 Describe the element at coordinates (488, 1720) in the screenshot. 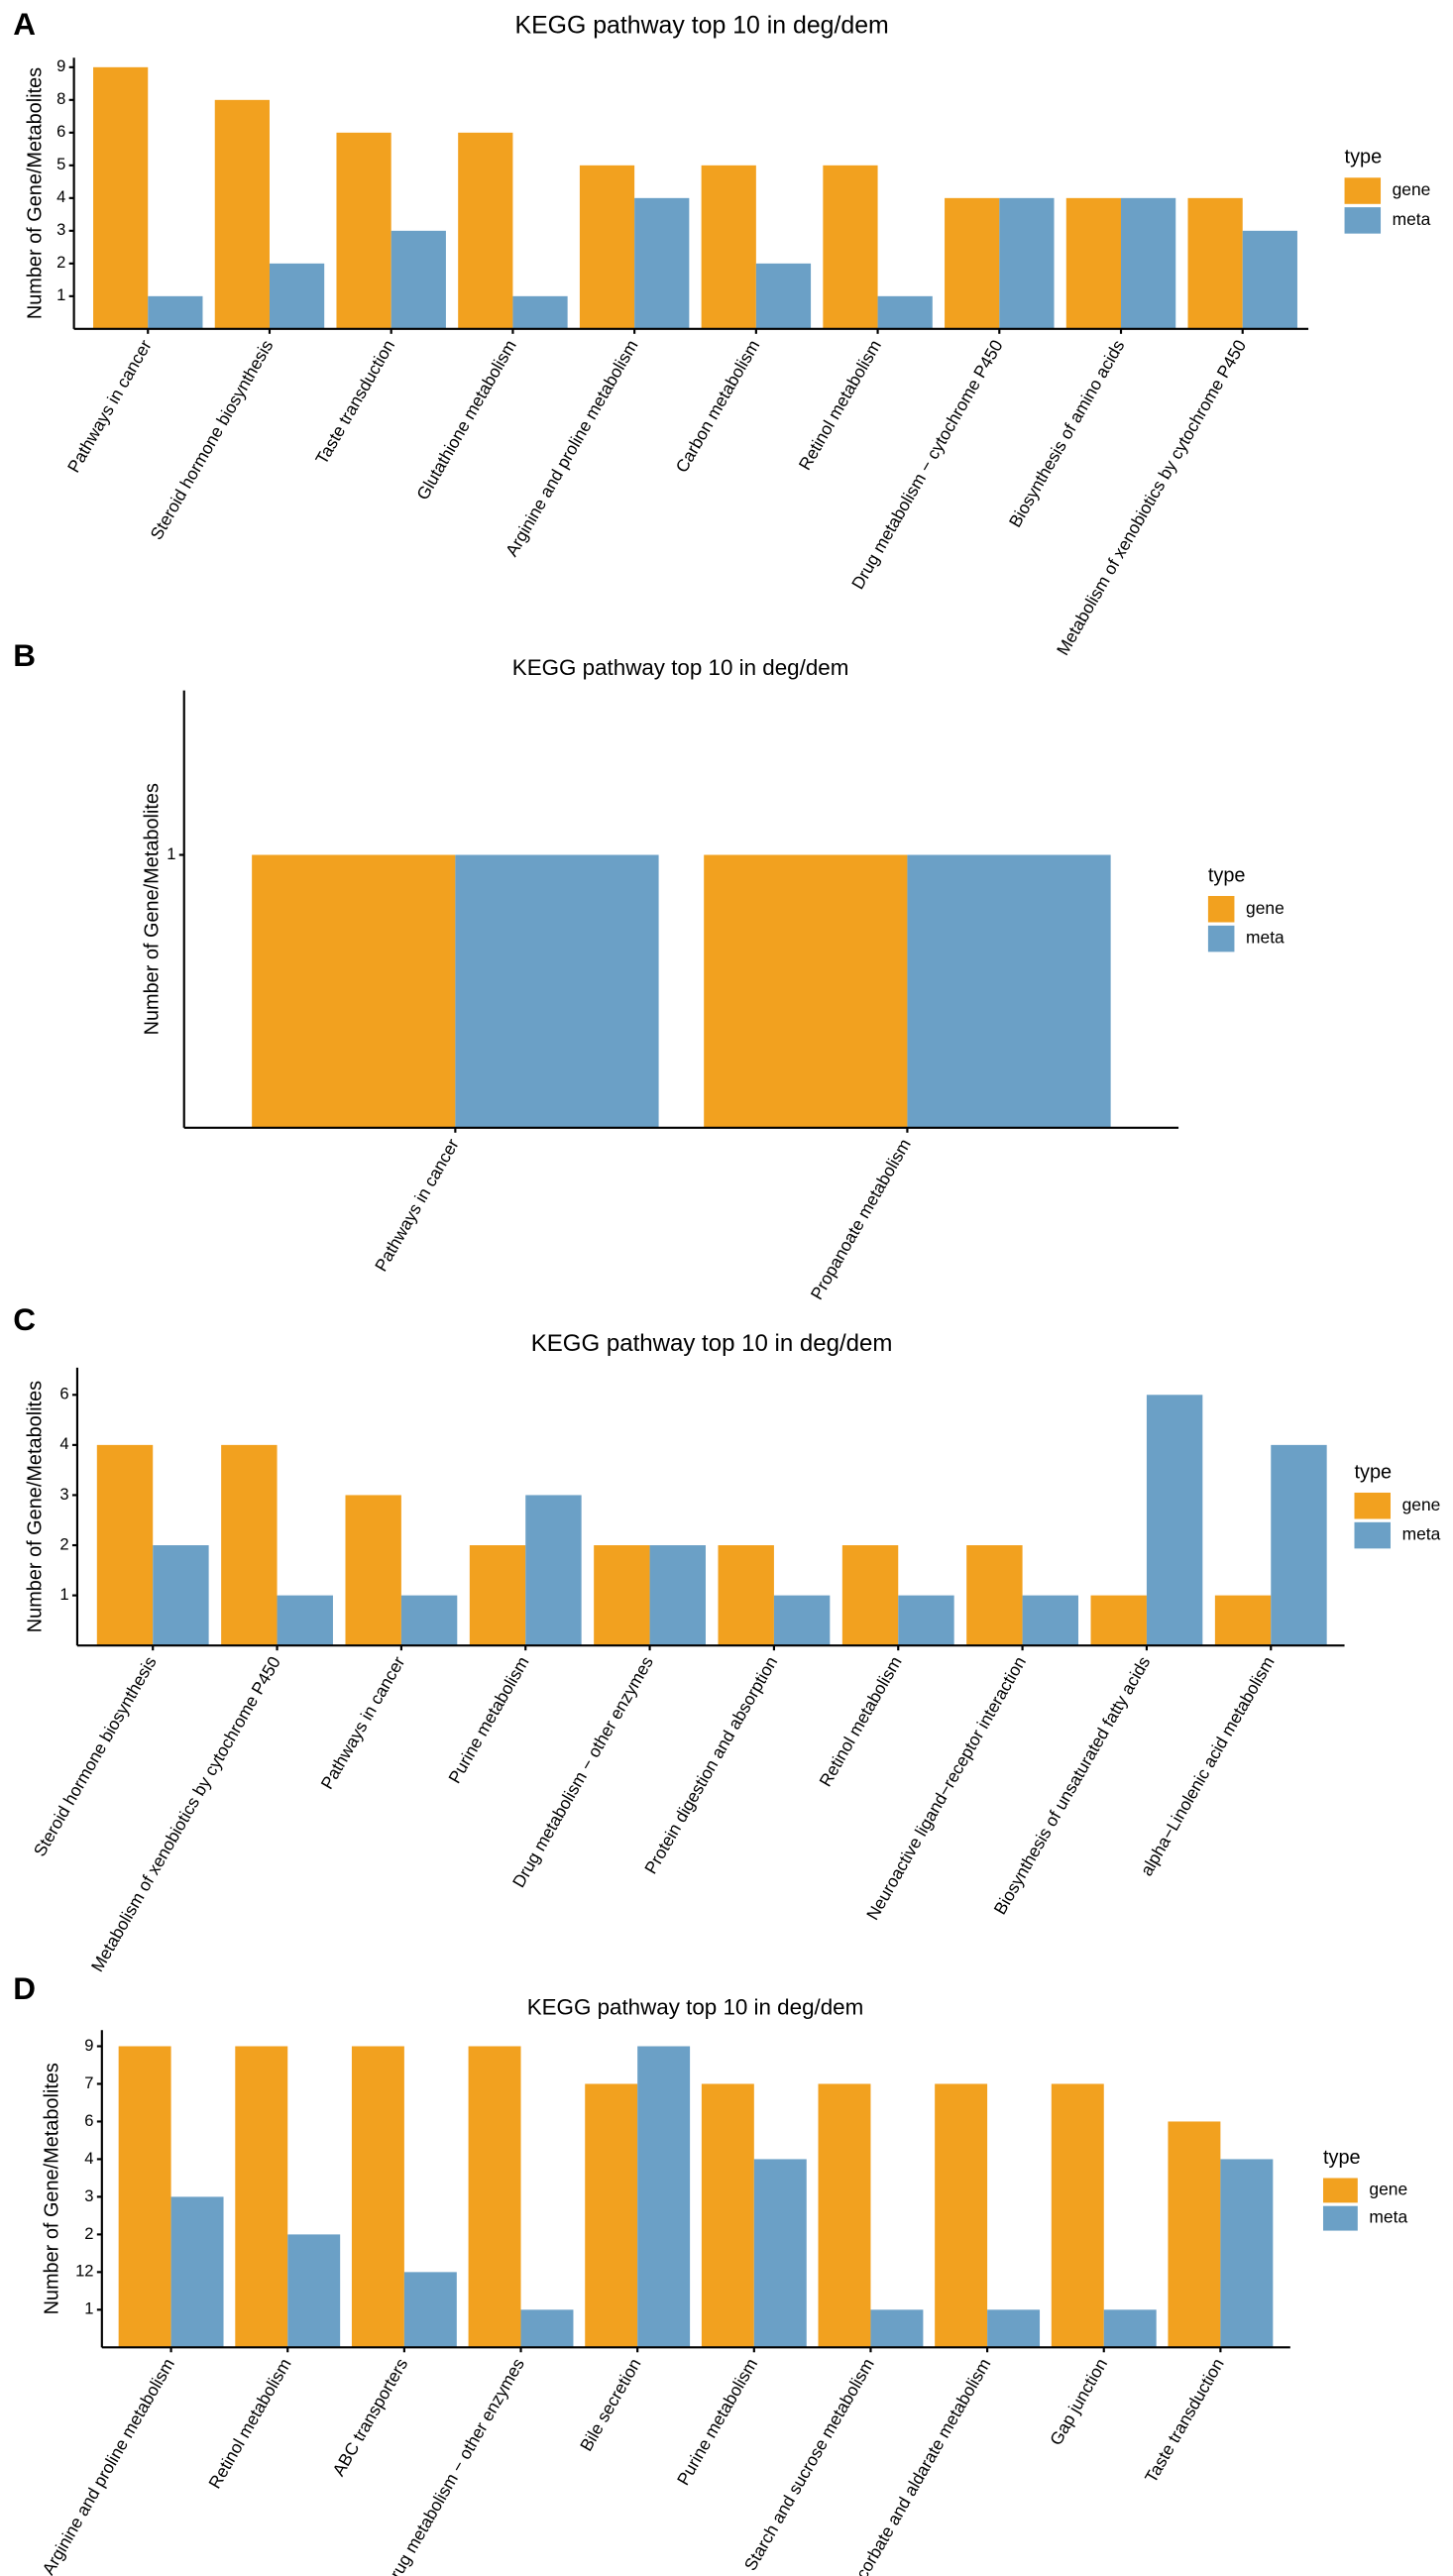

I see `x-tick-label: Purine metabolism` at that location.